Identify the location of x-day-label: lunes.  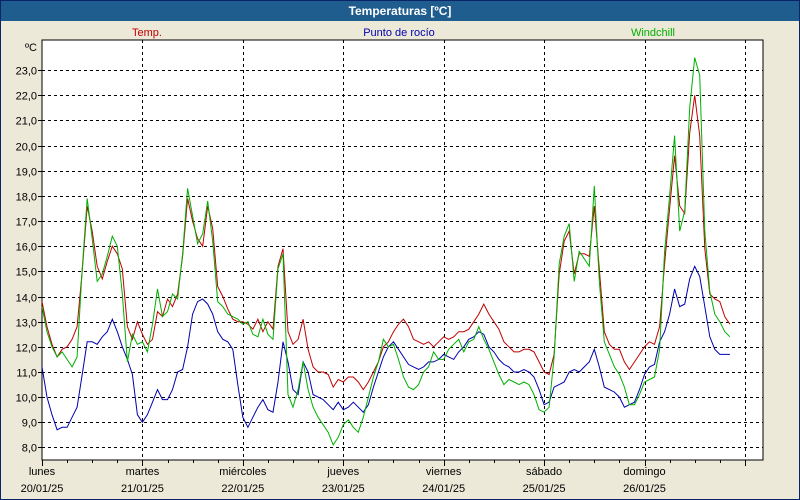
(42, 472).